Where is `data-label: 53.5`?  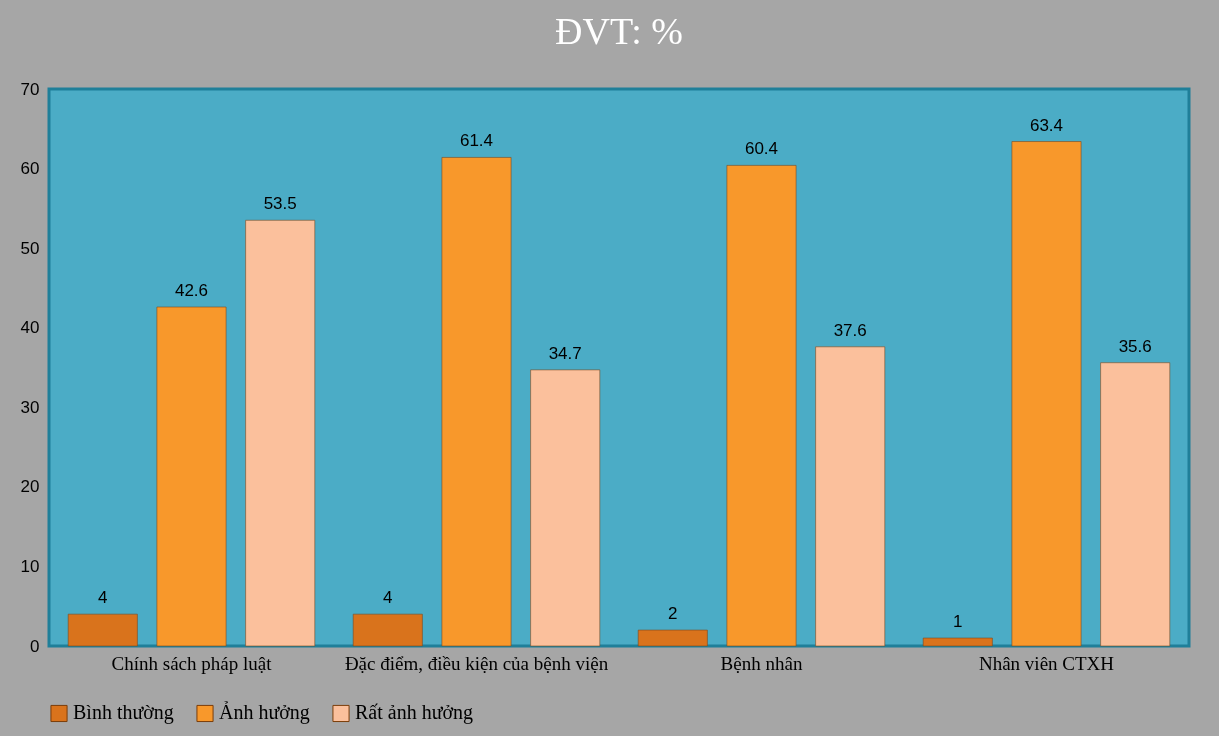
data-label: 53.5 is located at coordinates (280, 204).